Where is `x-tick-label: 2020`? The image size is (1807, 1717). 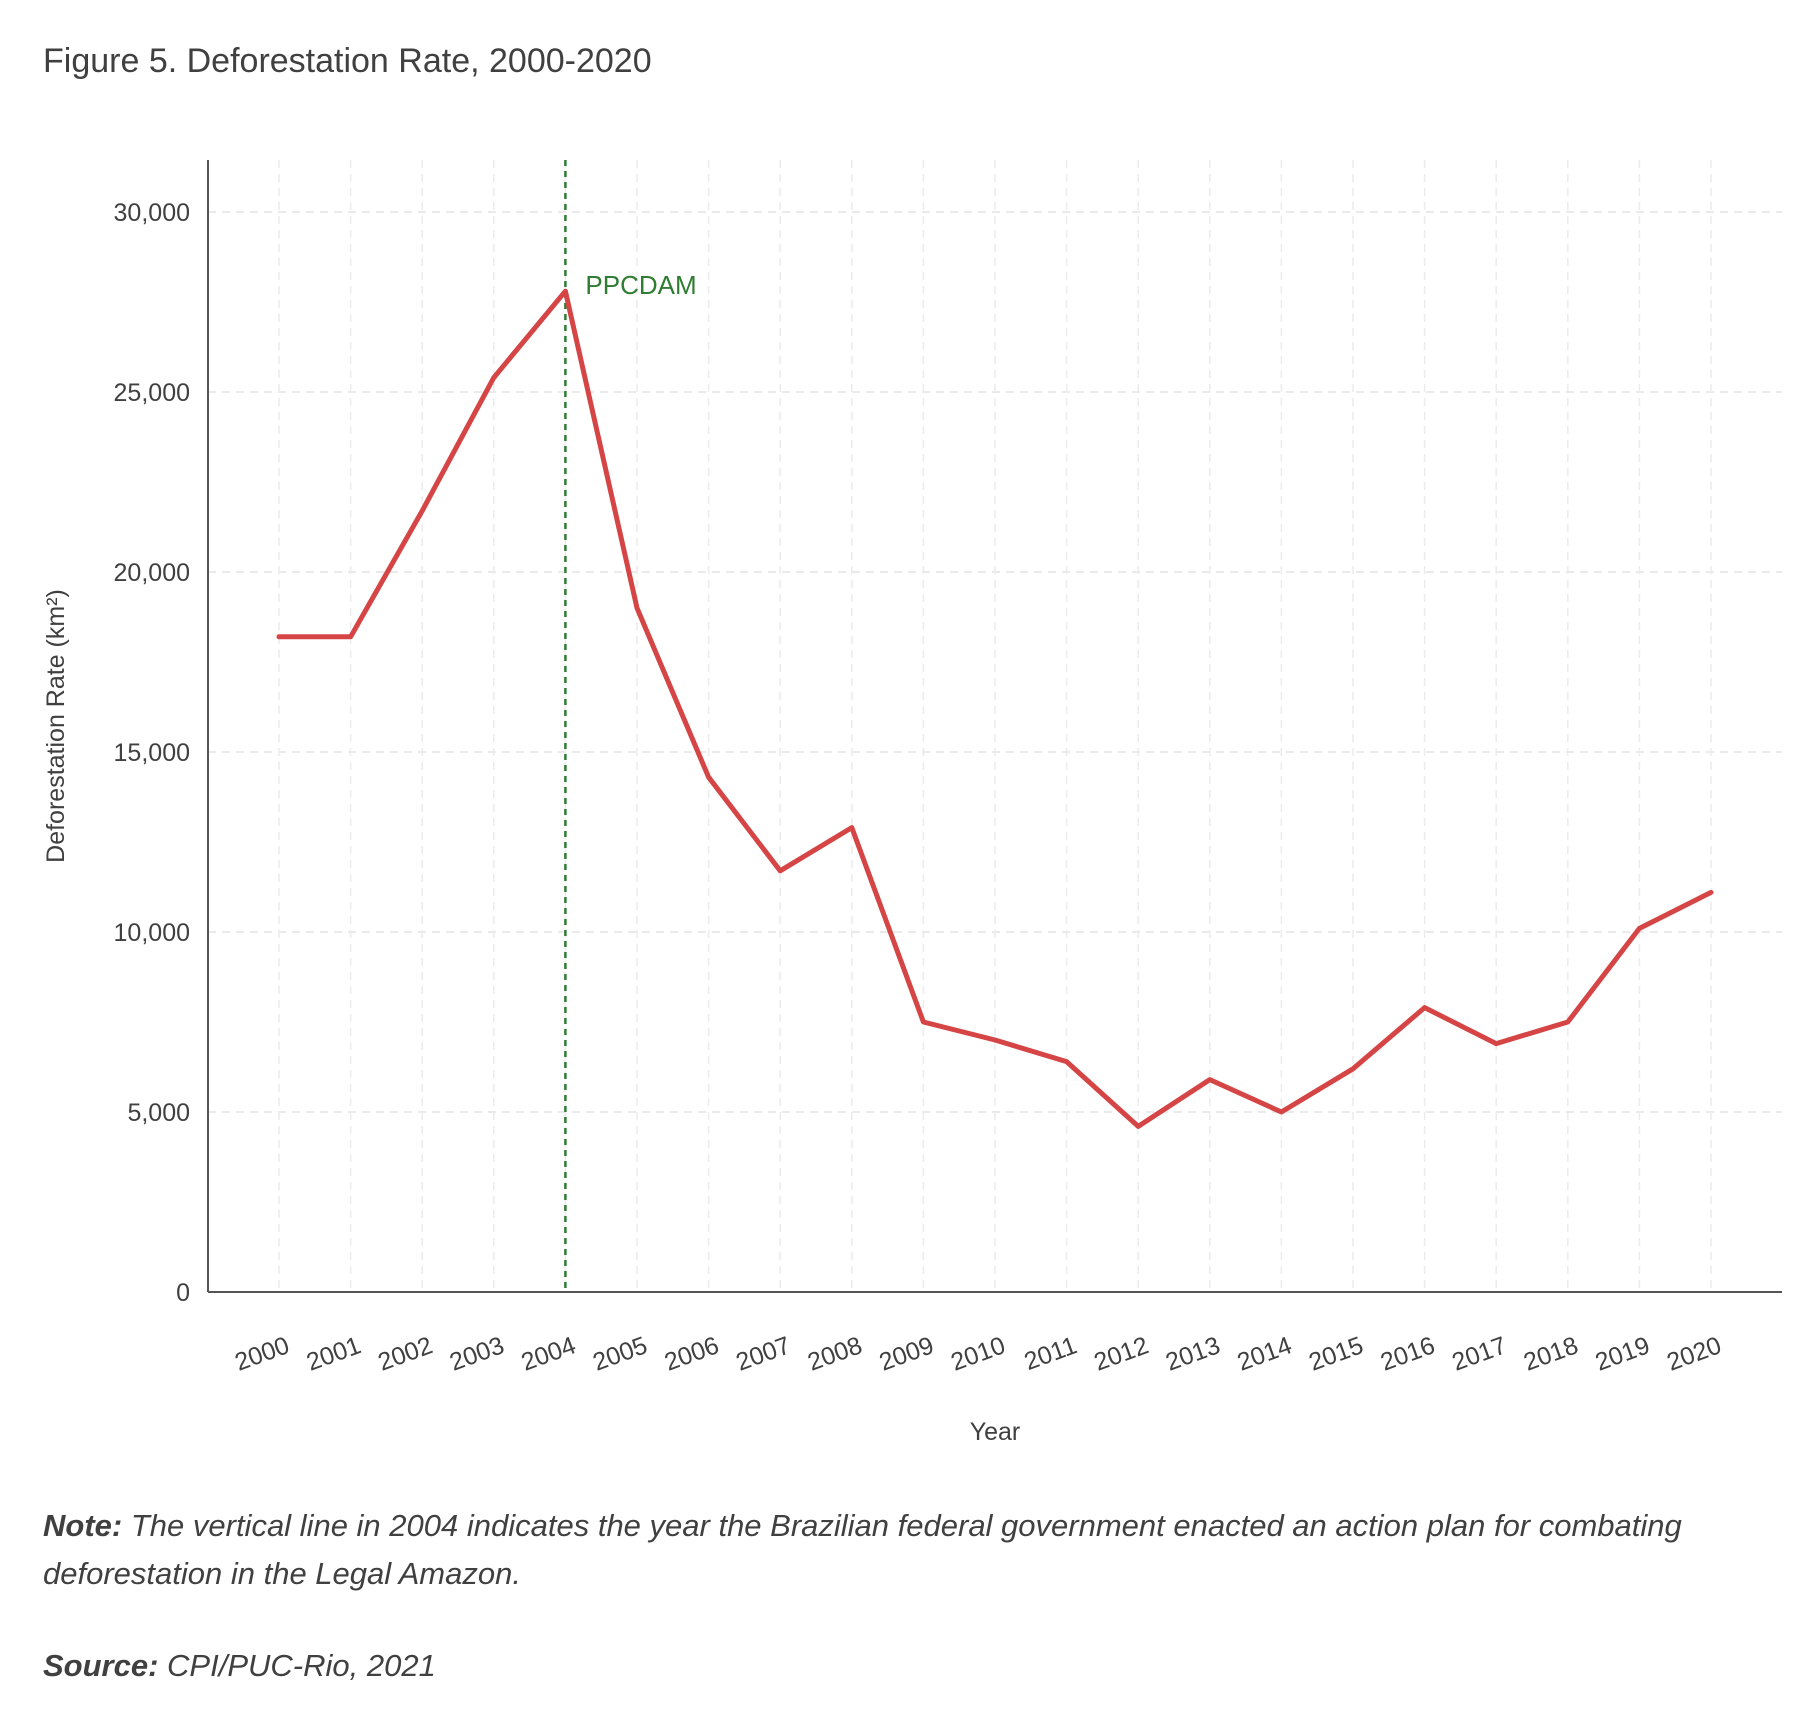 x-tick-label: 2020 is located at coordinates (1694, 1353).